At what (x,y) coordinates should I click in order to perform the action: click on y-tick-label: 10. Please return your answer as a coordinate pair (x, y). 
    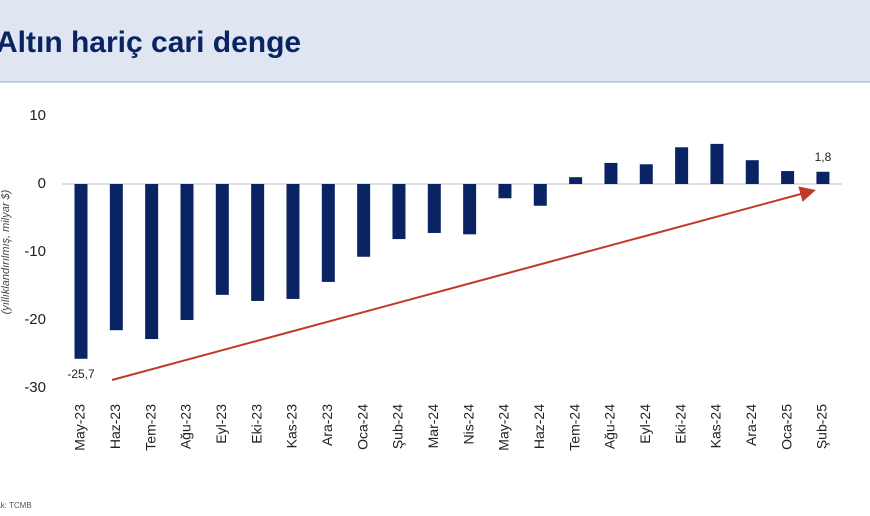
    Looking at the image, I should click on (37, 115).